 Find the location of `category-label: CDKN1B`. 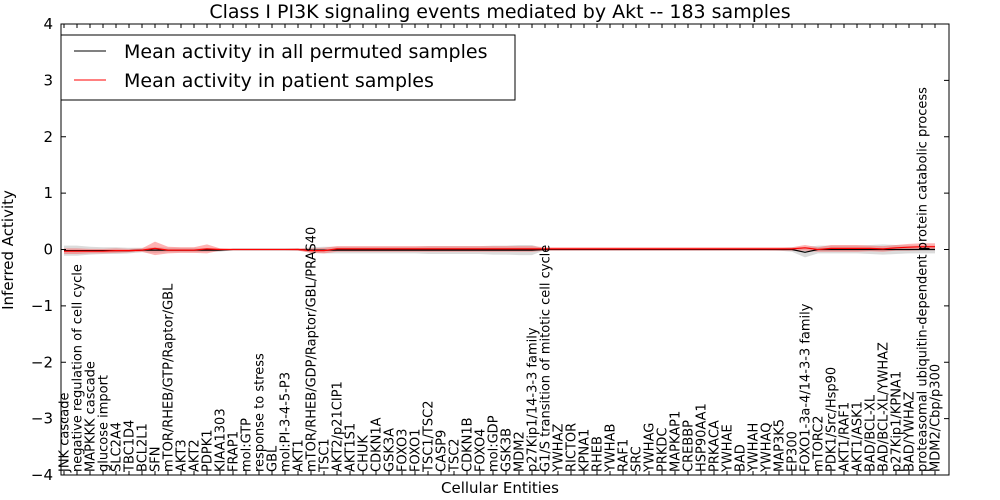

category-label: CDKN1B is located at coordinates (468, 444).